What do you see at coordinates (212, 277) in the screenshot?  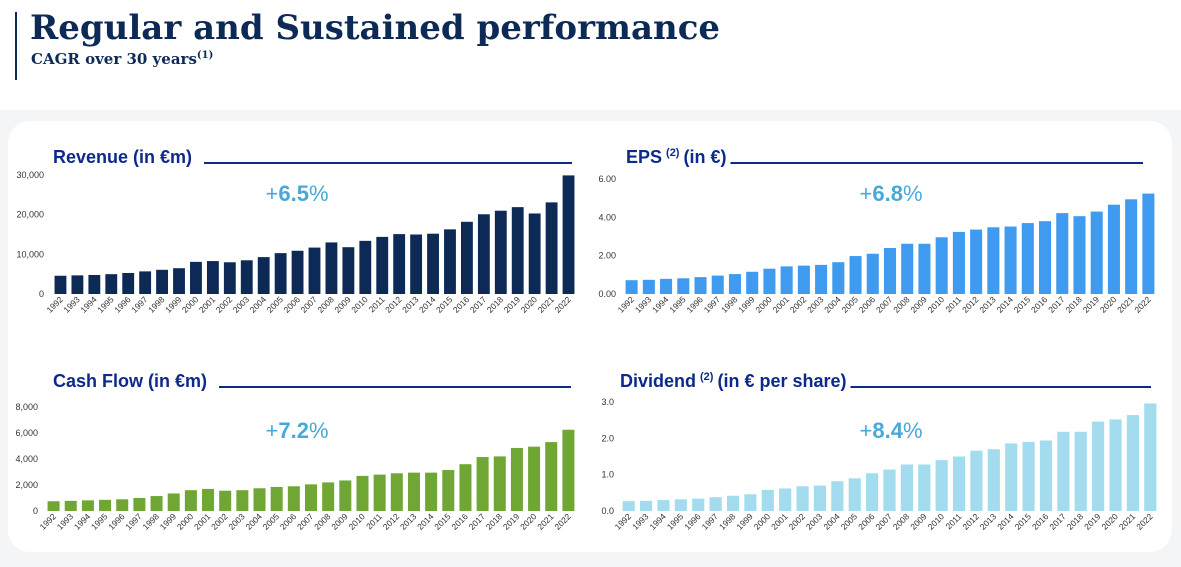 I see `bar-2001` at bounding box center [212, 277].